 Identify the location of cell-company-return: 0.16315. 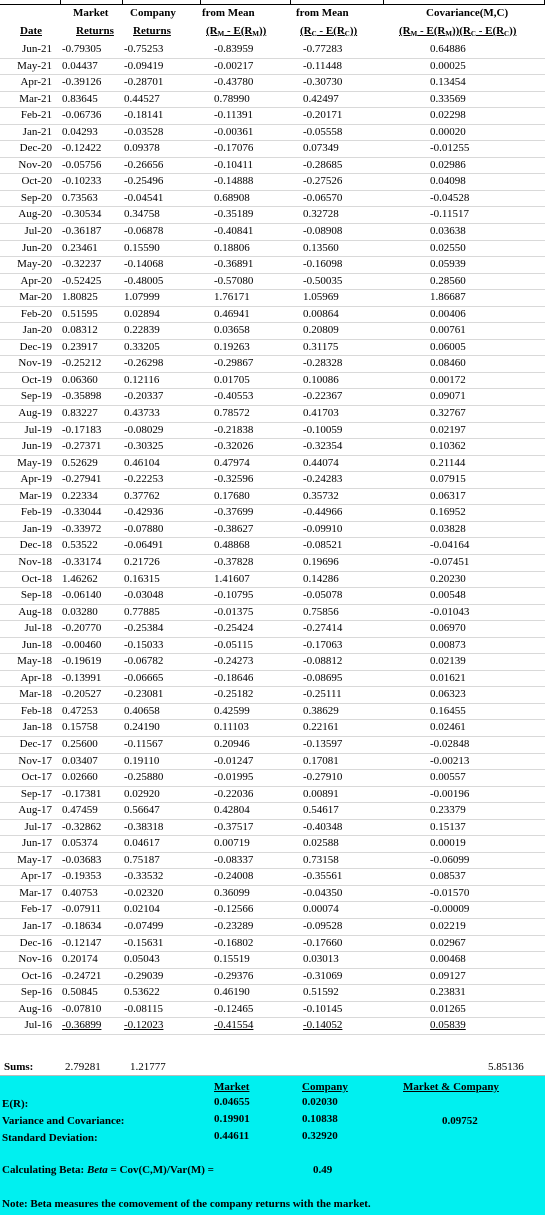
(142, 578).